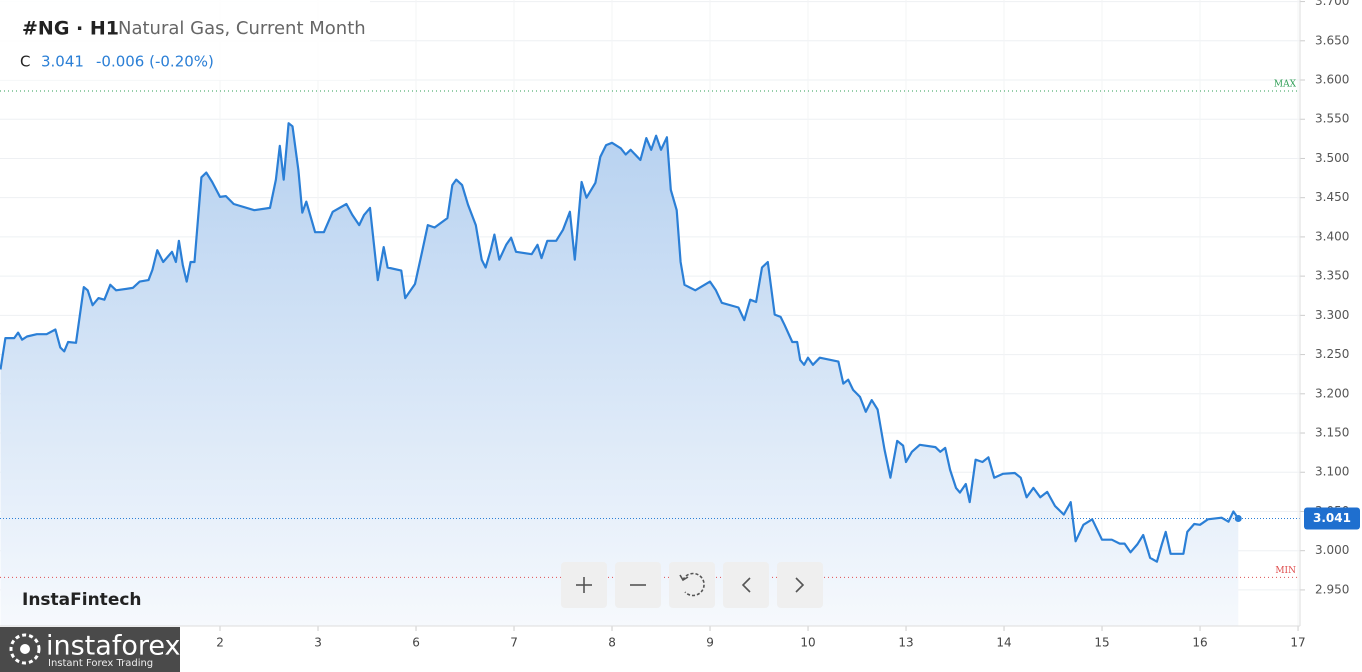 The width and height of the screenshot is (1362, 672). What do you see at coordinates (1332, 40) in the screenshot?
I see `y-tick-label: 3.650` at bounding box center [1332, 40].